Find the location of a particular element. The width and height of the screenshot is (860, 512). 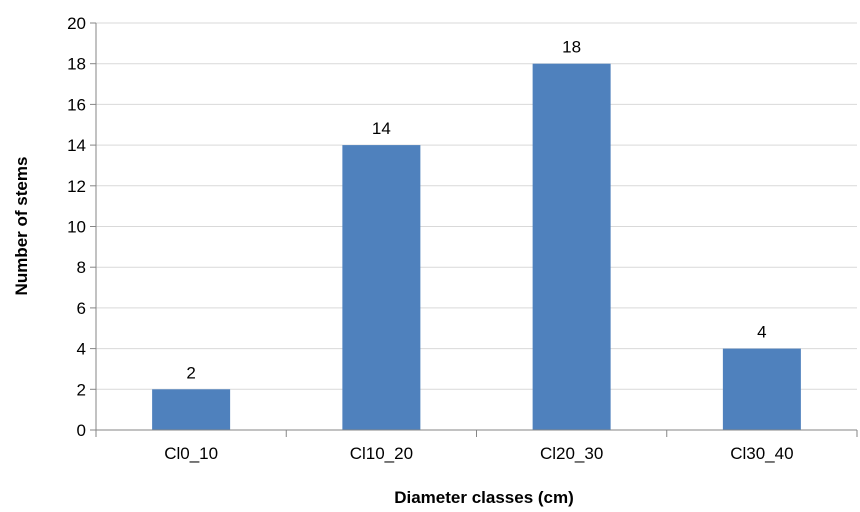

x-tick-label: Cl20_30 is located at coordinates (571, 453).